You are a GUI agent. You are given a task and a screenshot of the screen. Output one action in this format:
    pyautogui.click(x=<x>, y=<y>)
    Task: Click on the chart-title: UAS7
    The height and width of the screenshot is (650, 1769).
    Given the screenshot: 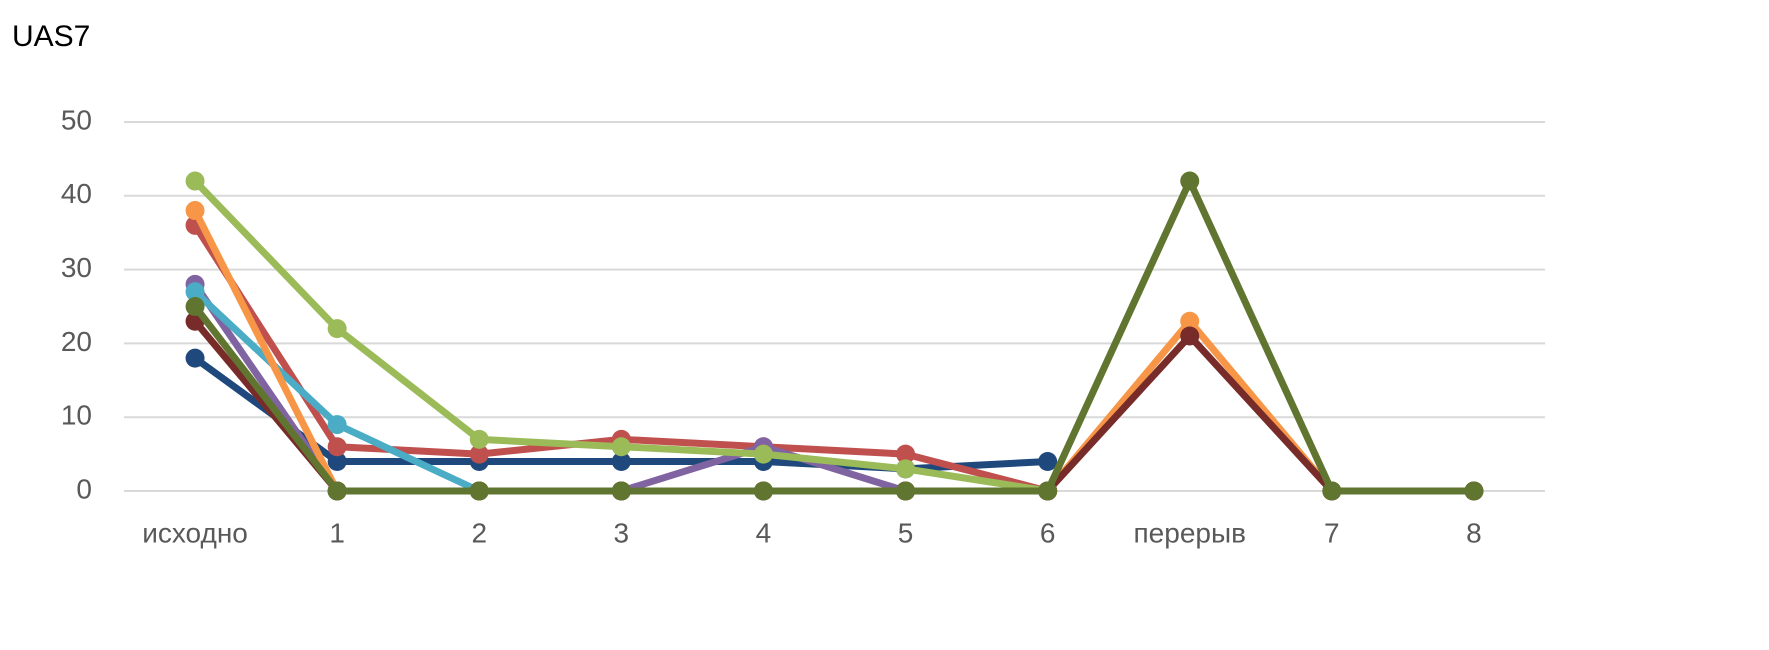 What is the action you would take?
    pyautogui.click(x=51, y=36)
    